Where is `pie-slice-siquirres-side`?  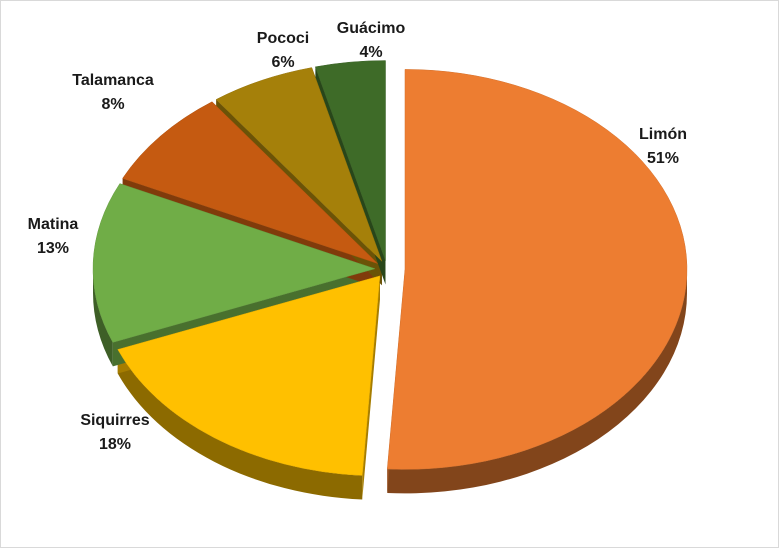 pie-slice-siquirres-side is located at coordinates (240, 424).